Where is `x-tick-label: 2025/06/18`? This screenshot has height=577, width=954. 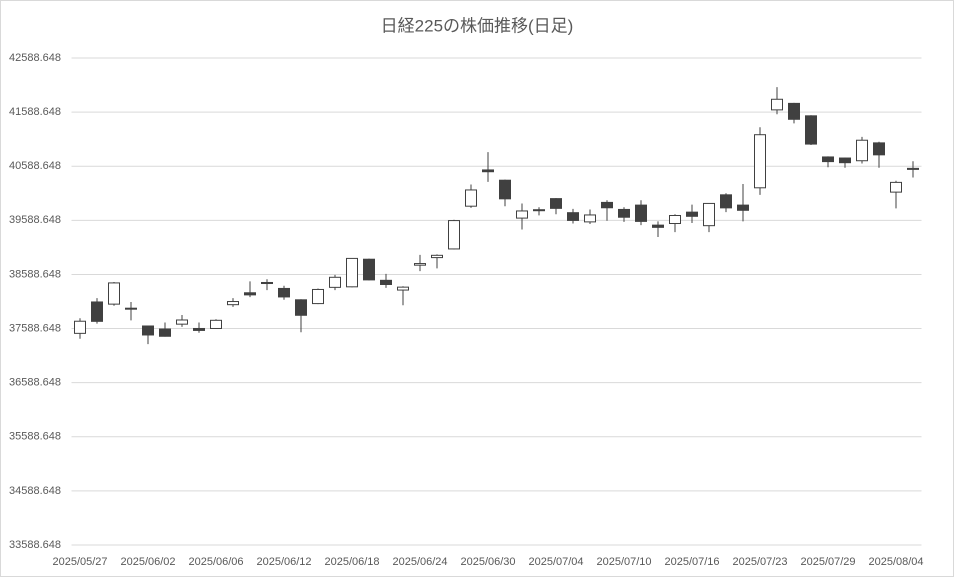 x-tick-label: 2025/06/18 is located at coordinates (351, 562).